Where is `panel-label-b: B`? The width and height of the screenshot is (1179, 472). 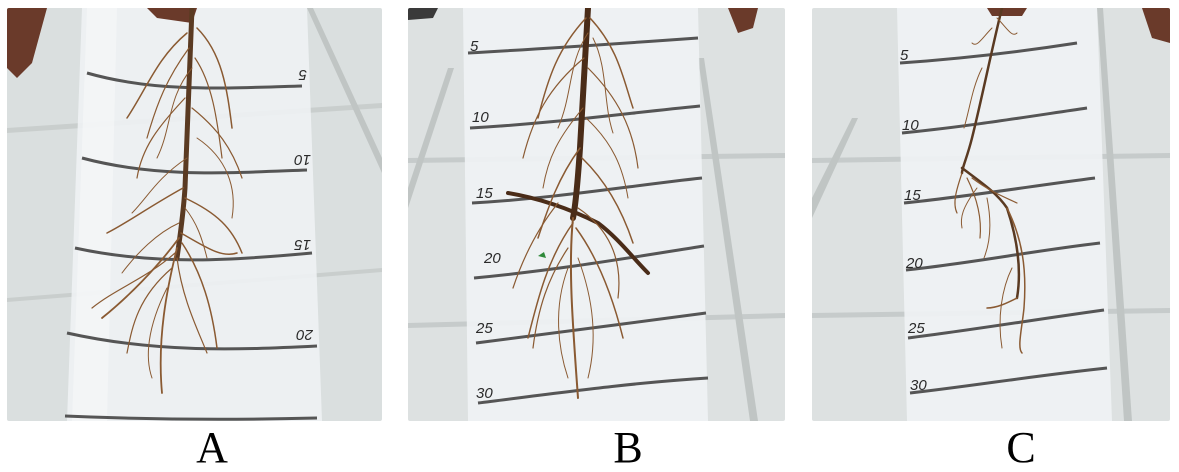
panel-label-b: B is located at coordinates (628, 447).